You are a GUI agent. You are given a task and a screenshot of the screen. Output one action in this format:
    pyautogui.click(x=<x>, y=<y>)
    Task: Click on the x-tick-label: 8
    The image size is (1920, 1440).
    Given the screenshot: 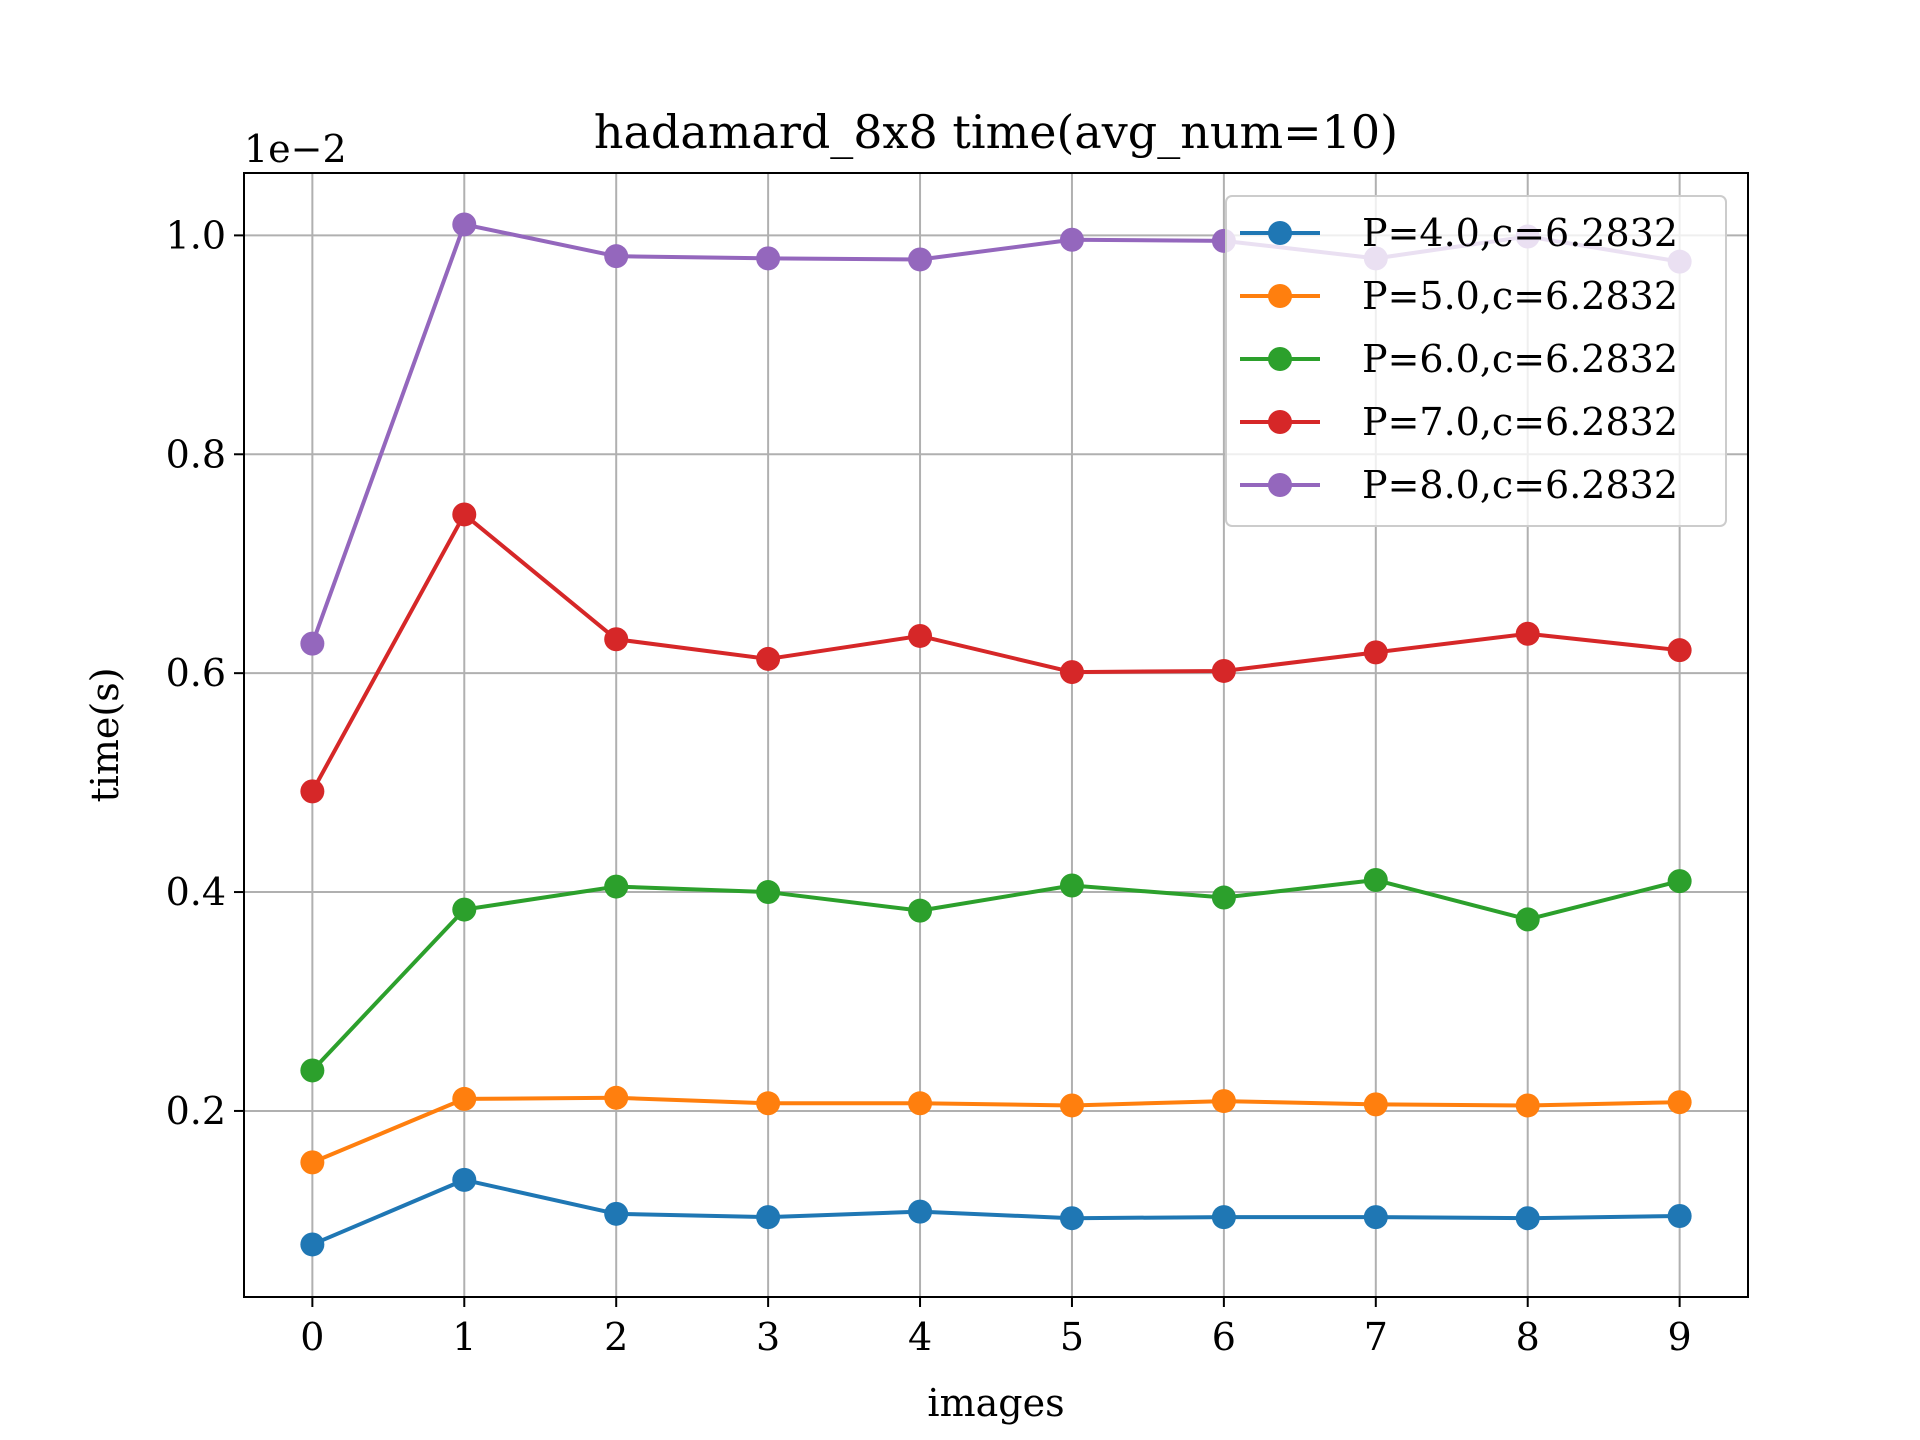 What is the action you would take?
    pyautogui.click(x=1528, y=1337)
    